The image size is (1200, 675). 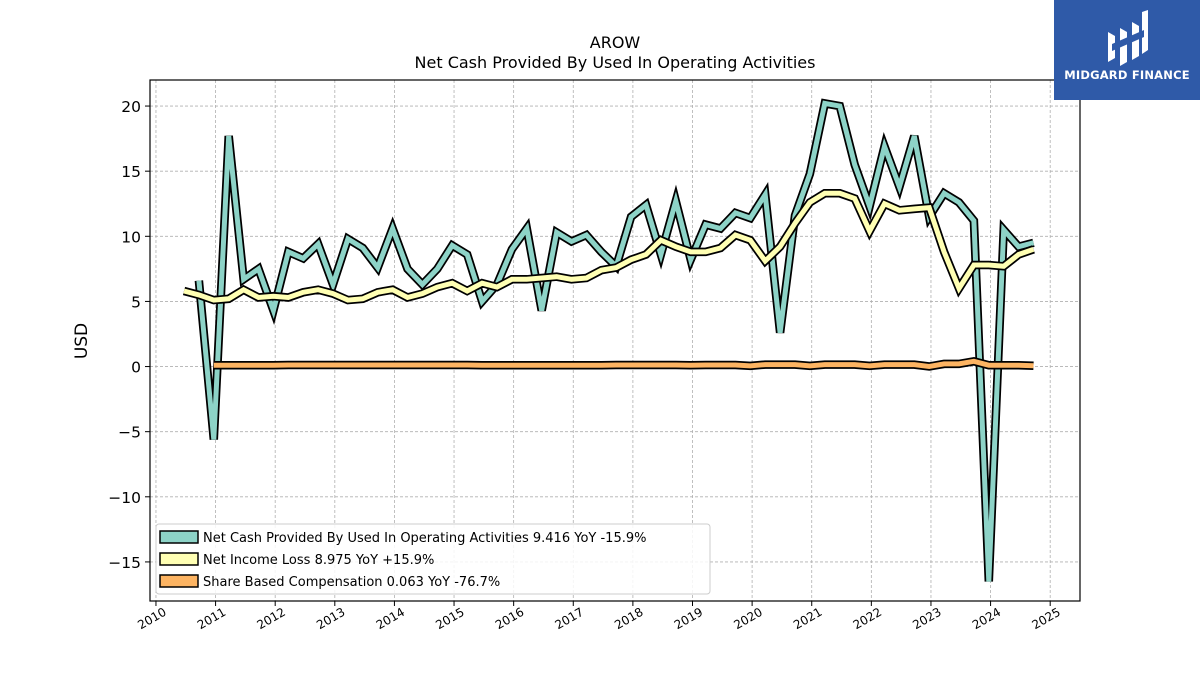 I want to click on y-axis-label: USD, so click(x=82, y=341).